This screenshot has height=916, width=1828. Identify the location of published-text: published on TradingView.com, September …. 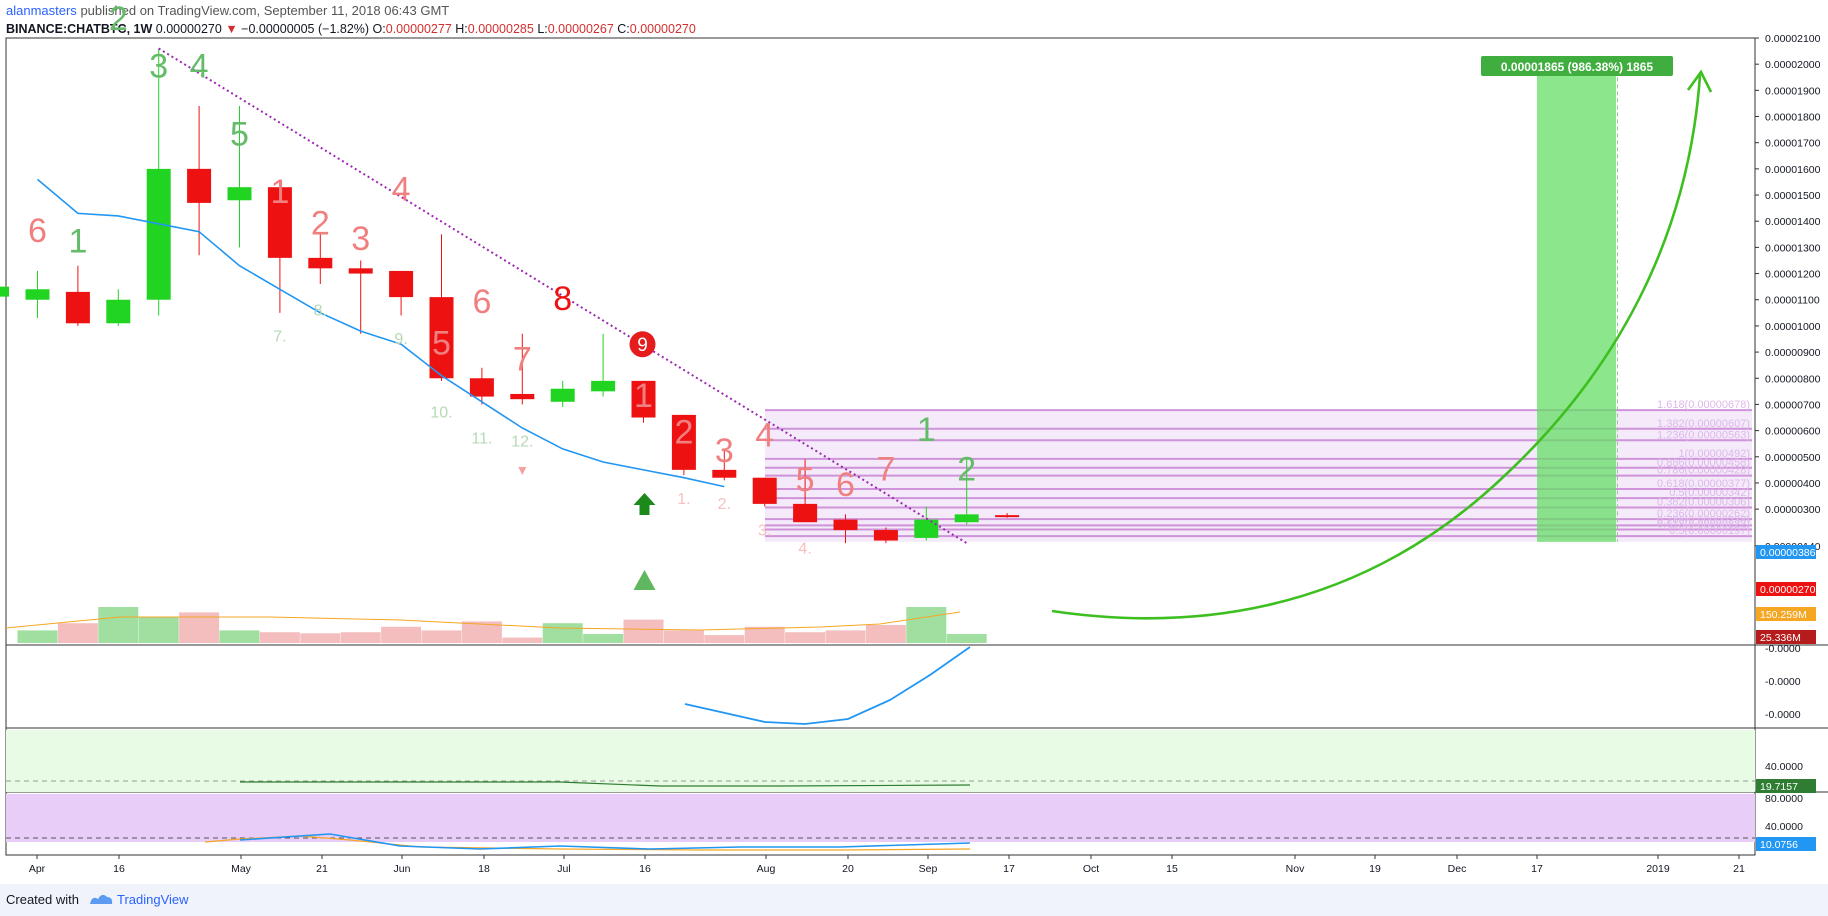
(265, 10).